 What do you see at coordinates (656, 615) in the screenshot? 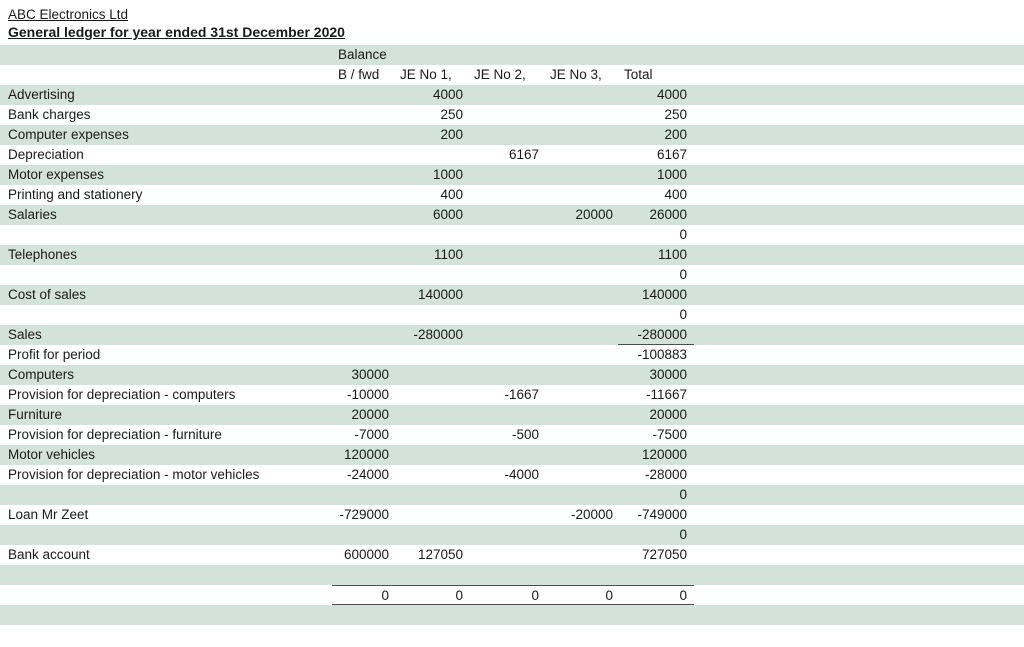
I see `total-cell` at bounding box center [656, 615].